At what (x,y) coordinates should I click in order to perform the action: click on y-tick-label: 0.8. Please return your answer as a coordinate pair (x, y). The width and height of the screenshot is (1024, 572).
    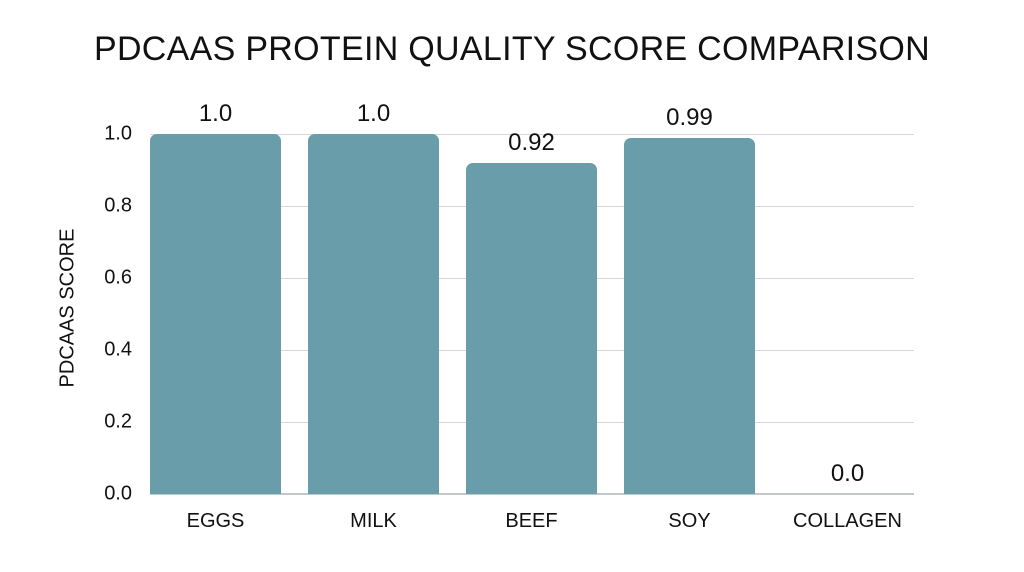
    Looking at the image, I should click on (118, 205).